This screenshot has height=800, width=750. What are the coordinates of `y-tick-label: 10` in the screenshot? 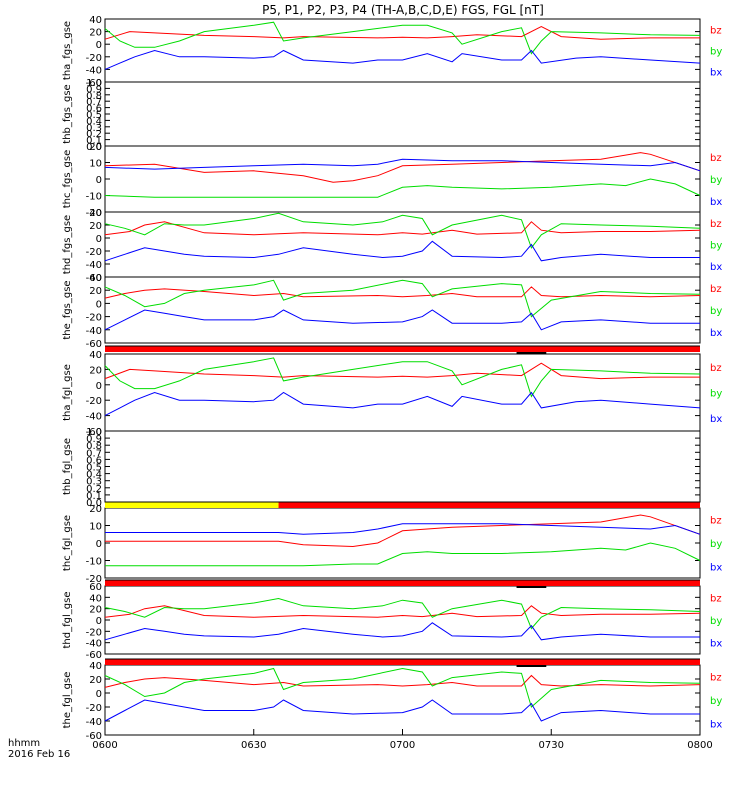 It's located at (95, 527).